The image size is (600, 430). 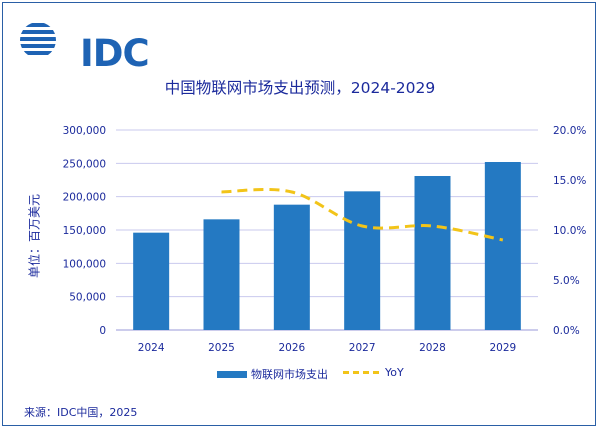 What do you see at coordinates (394, 372) in the screenshot?
I see `legend-label-yoy: YoY` at bounding box center [394, 372].